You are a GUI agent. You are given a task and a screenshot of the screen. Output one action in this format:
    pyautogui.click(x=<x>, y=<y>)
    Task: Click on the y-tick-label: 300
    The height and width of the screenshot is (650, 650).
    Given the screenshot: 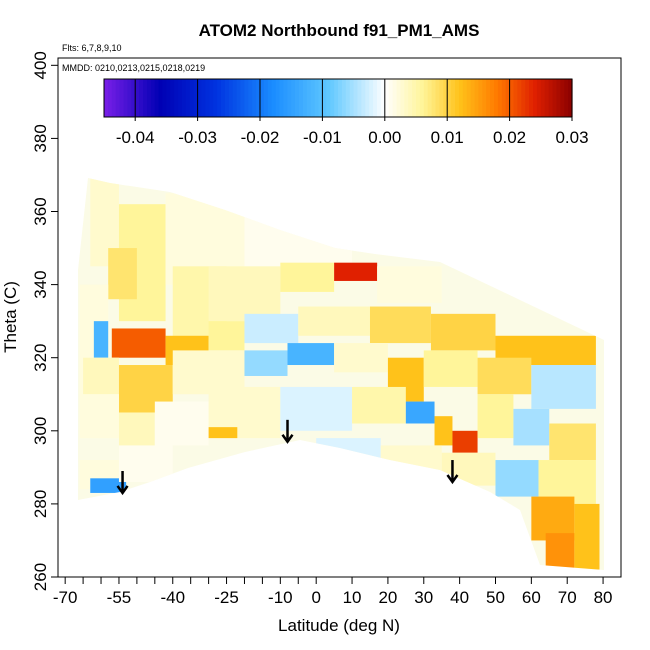 What is the action you would take?
    pyautogui.click(x=40, y=431)
    